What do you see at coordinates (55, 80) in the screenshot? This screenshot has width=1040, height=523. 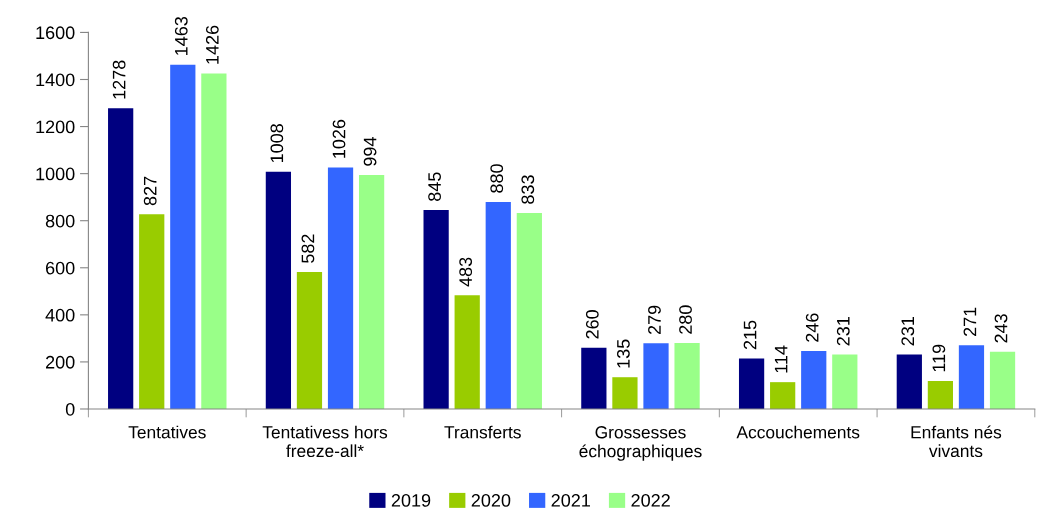 I see `y-tick-label: 1400` at bounding box center [55, 80].